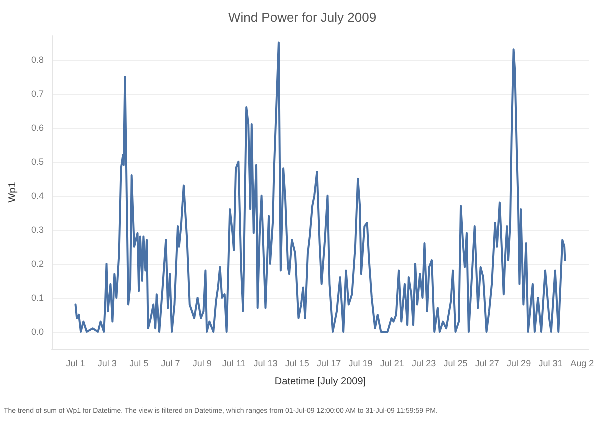  What do you see at coordinates (424, 363) in the screenshot?
I see `x-tick-label: Jul 23` at bounding box center [424, 363].